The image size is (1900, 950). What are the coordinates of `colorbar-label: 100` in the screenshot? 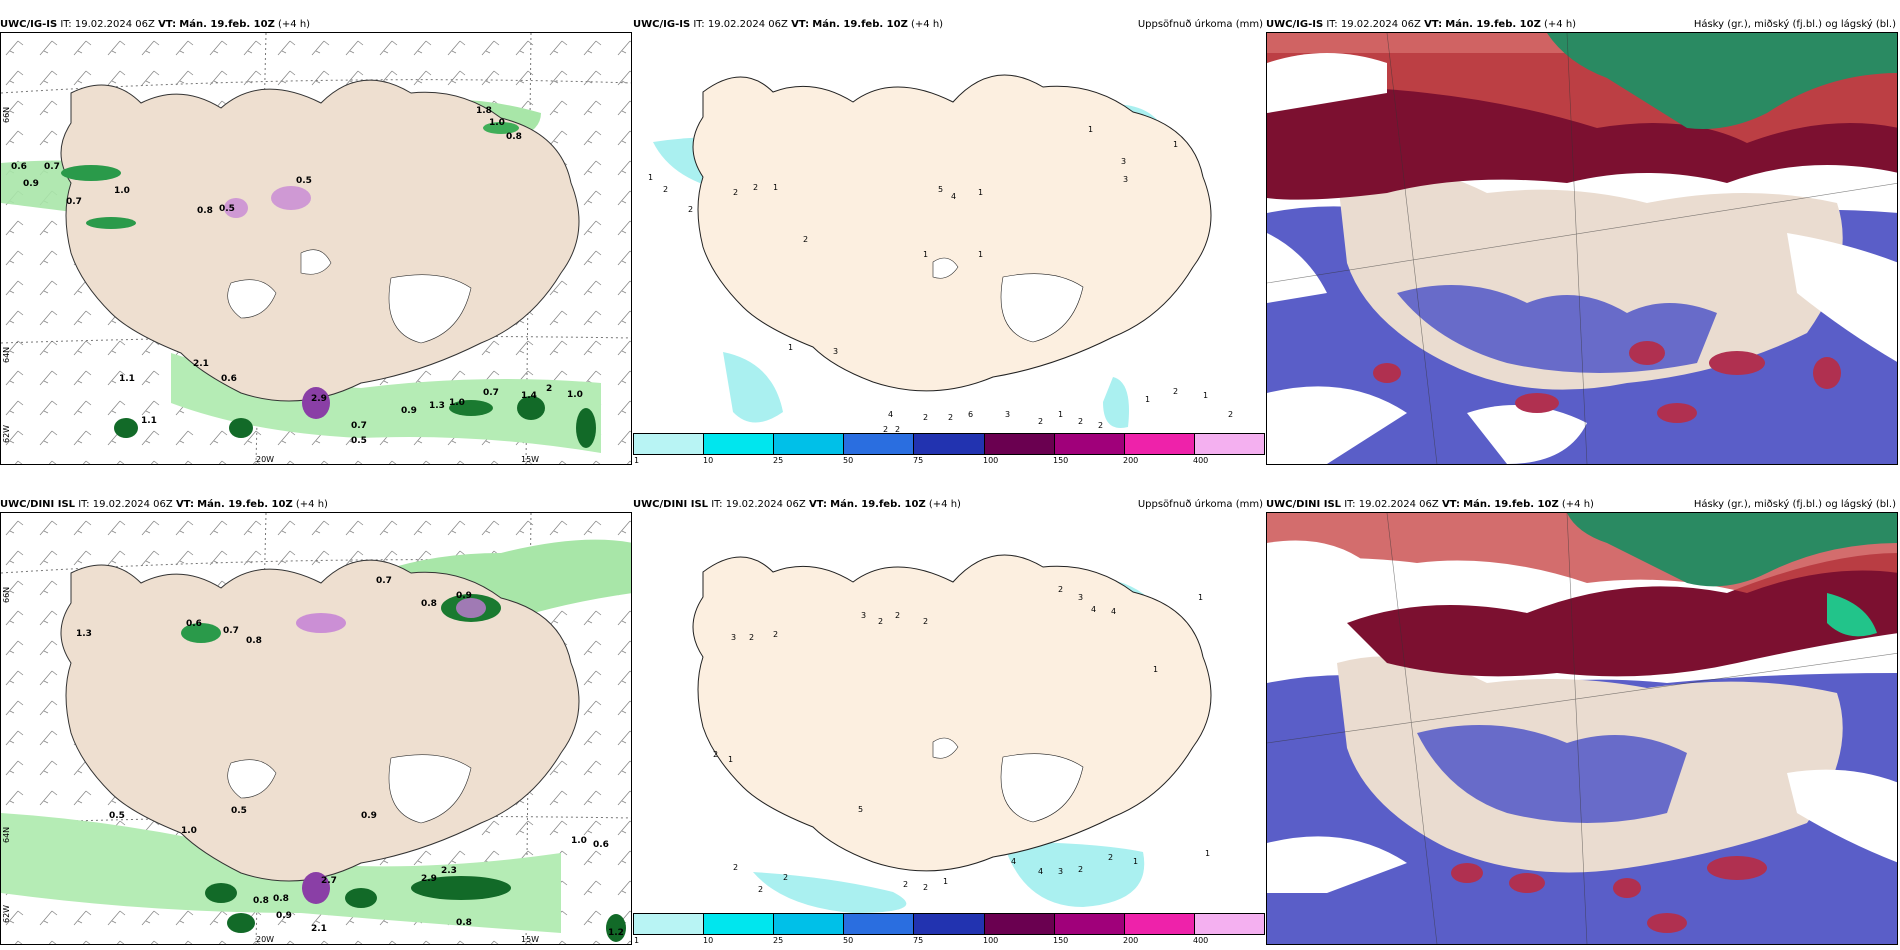 It's located at (991, 940).